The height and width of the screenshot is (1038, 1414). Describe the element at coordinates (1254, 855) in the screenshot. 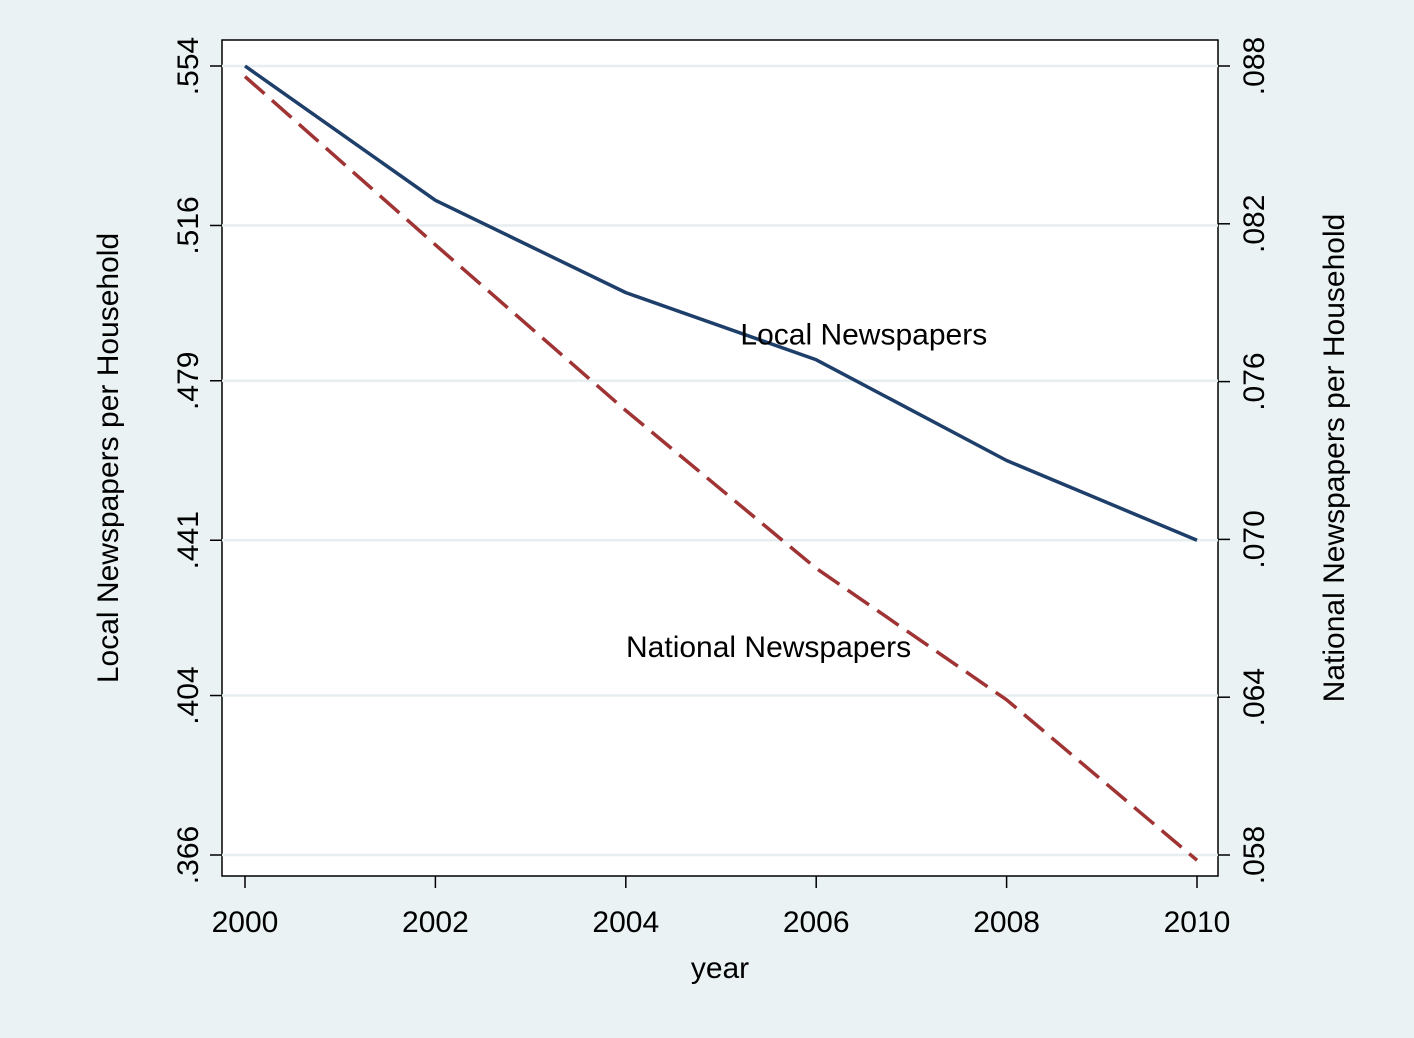

I see `right-y-tick-label: .058` at that location.